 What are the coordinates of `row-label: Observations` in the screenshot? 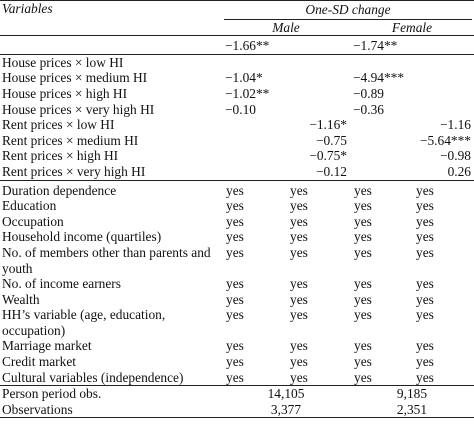 It's located at (111, 410).